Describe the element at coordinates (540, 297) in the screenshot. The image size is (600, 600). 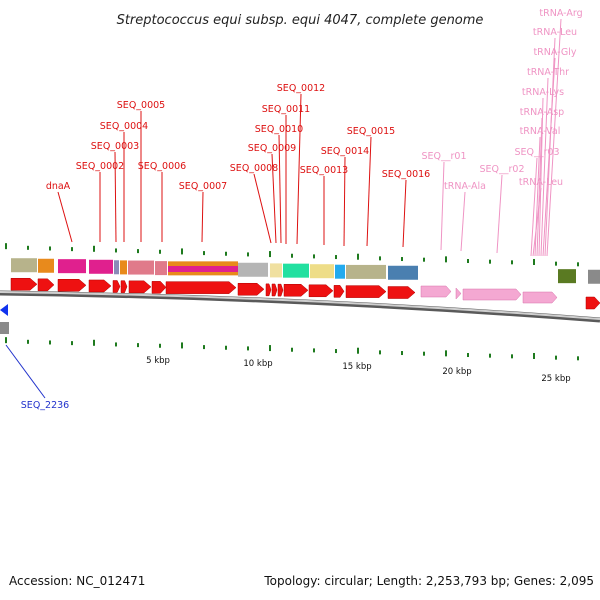
I see `trna-cluster` at that location.